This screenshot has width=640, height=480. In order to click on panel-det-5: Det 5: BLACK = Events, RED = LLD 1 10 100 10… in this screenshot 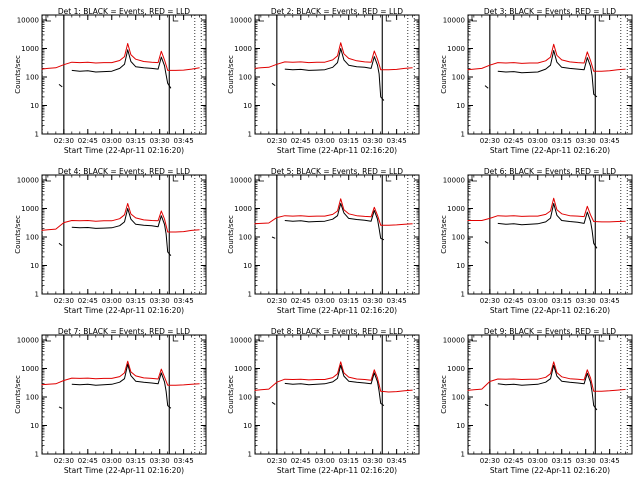, I will do `click(323, 241)`.